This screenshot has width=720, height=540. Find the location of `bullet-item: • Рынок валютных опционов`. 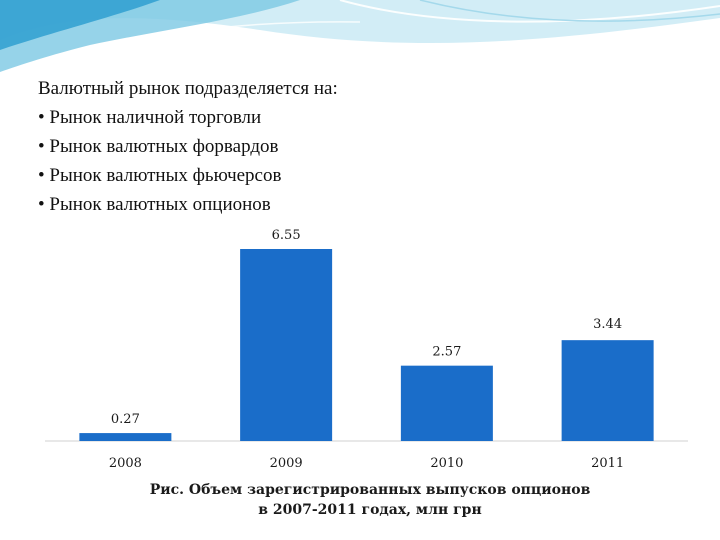

bullet-item: • Рынок валютных опционов is located at coordinates (348, 204).